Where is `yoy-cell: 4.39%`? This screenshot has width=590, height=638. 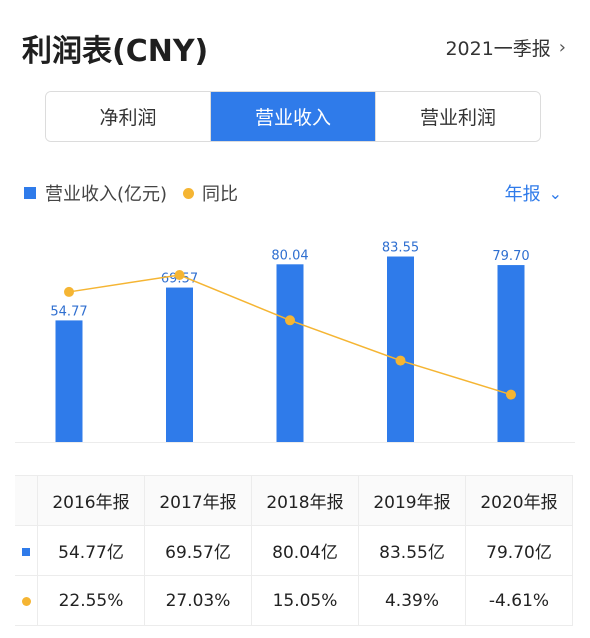 yoy-cell: 4.39% is located at coordinates (412, 600).